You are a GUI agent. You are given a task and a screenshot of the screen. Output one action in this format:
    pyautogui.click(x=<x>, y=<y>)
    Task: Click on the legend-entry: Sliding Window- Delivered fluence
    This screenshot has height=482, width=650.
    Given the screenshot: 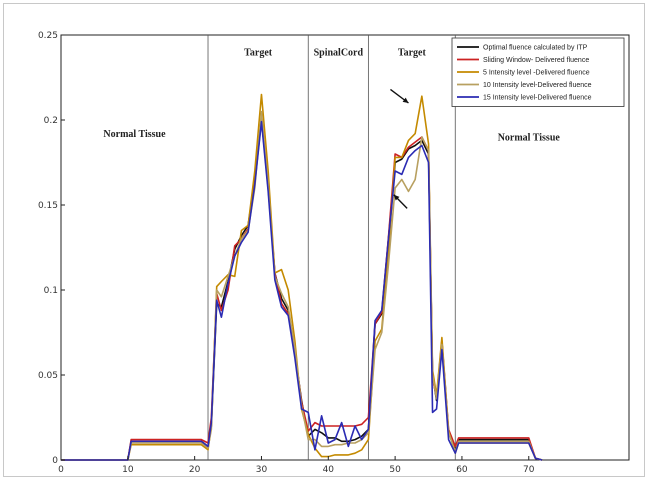 What is the action you would take?
    pyautogui.click(x=536, y=60)
    